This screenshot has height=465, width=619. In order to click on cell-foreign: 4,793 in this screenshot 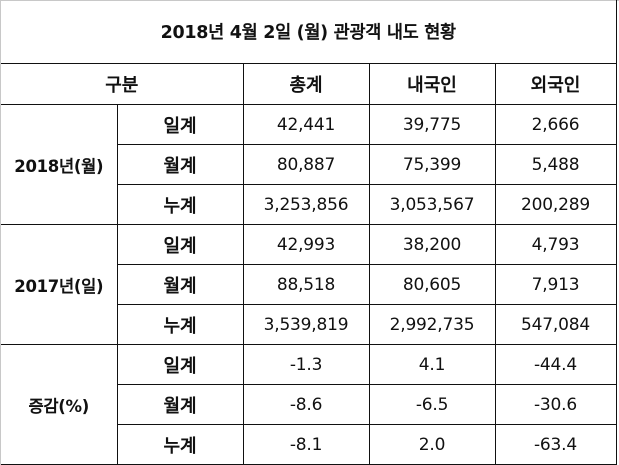, I will do `click(555, 244)`.